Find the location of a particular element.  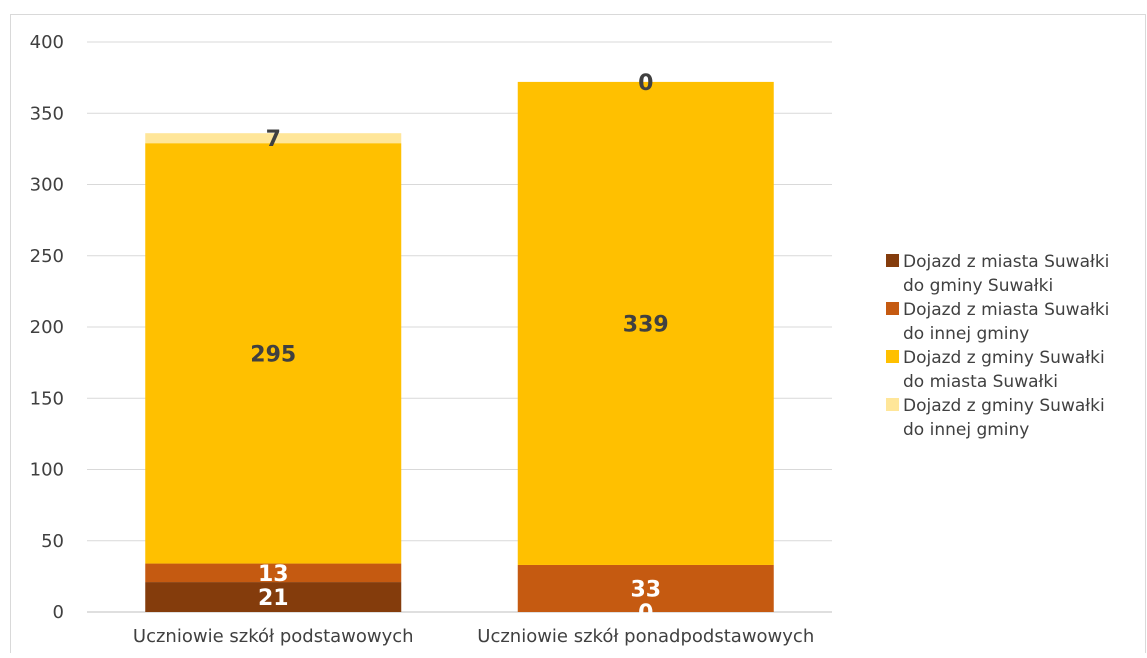

data-label: 13 is located at coordinates (273, 574).